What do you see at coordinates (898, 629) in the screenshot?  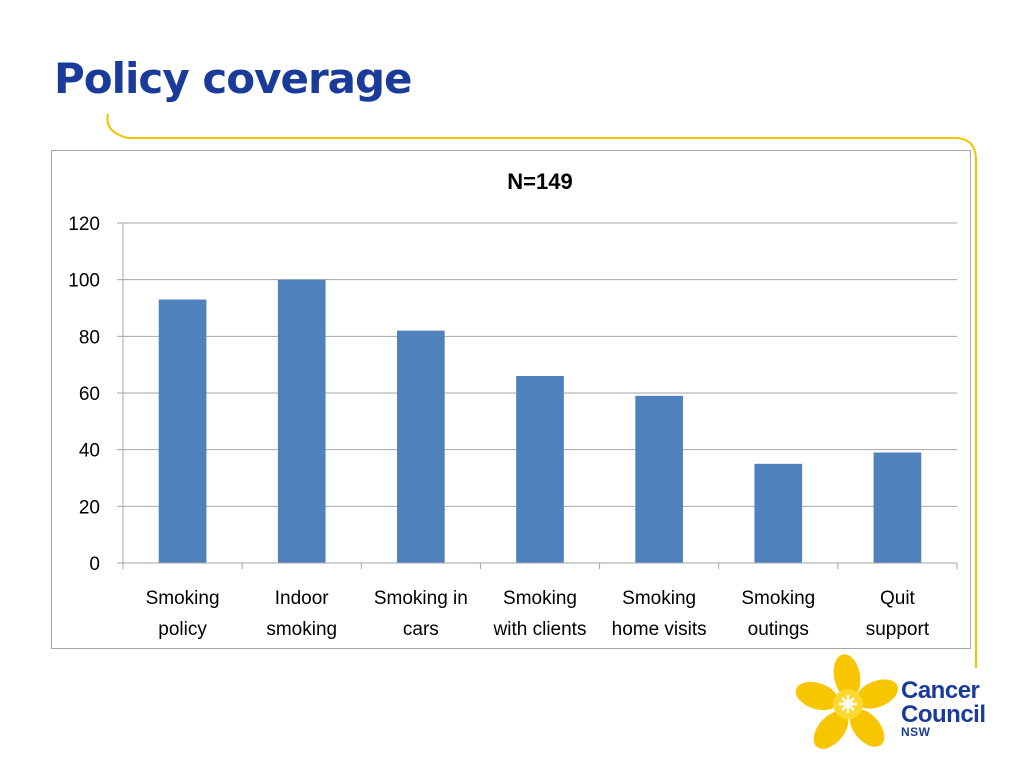 I see `x-tick-label-line: support` at bounding box center [898, 629].